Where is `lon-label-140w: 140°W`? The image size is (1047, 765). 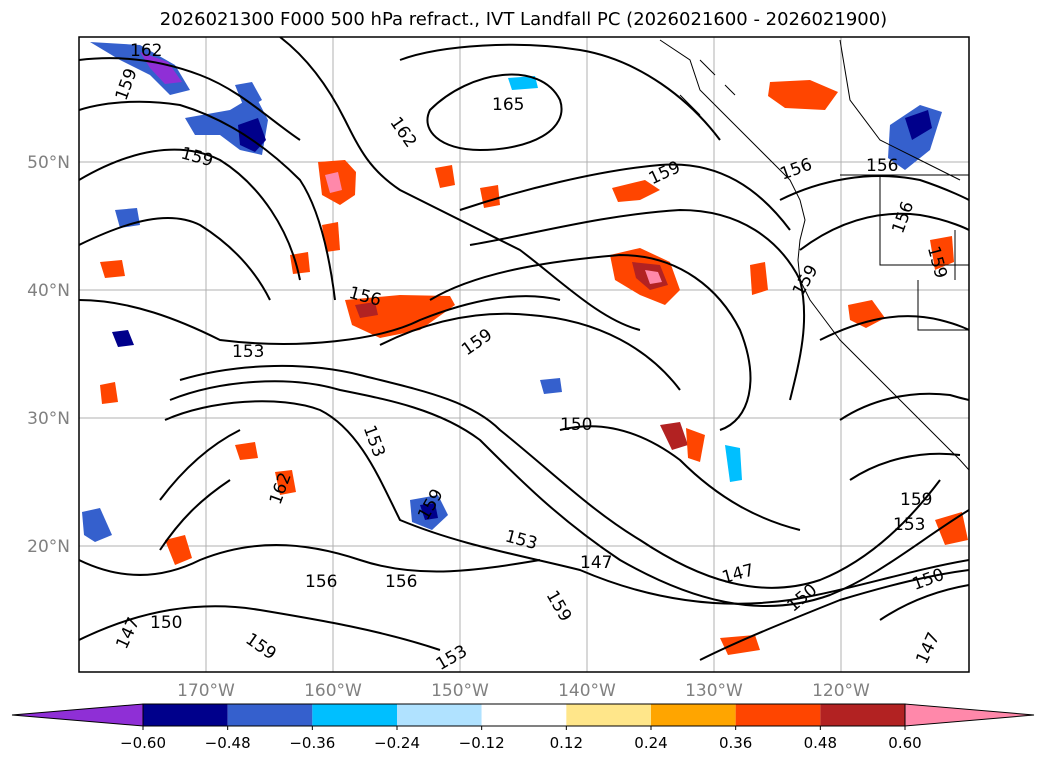
lon-label-140w: 140°W is located at coordinates (587, 691).